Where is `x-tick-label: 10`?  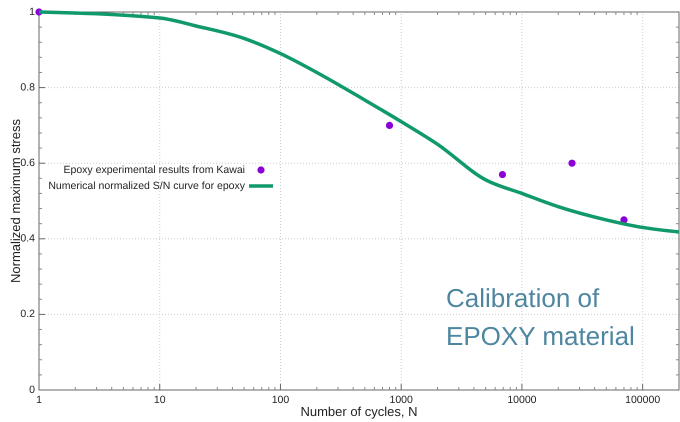
x-tick-label: 10 is located at coordinates (160, 400).